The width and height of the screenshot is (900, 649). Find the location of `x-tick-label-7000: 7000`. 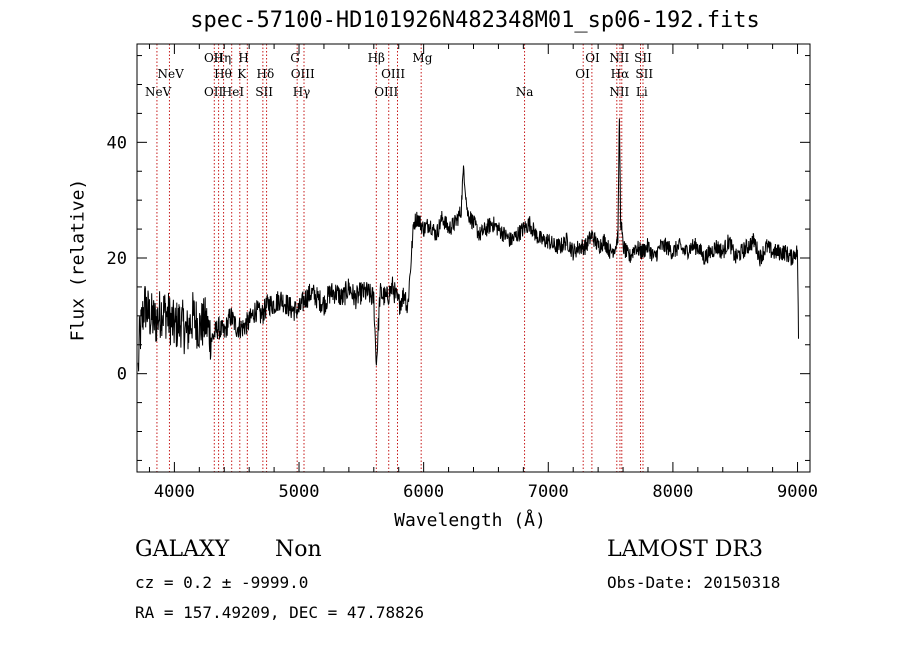

x-tick-label-7000: 7000 is located at coordinates (548, 492).